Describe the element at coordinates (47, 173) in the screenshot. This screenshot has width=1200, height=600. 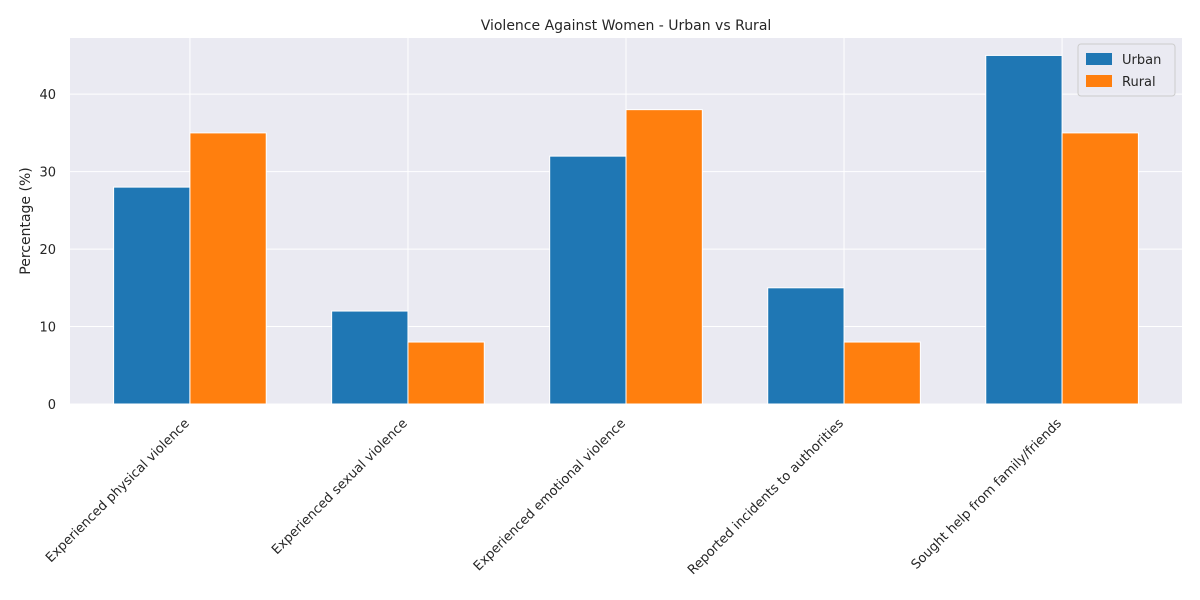
I see `y-tick-label: 30` at that location.